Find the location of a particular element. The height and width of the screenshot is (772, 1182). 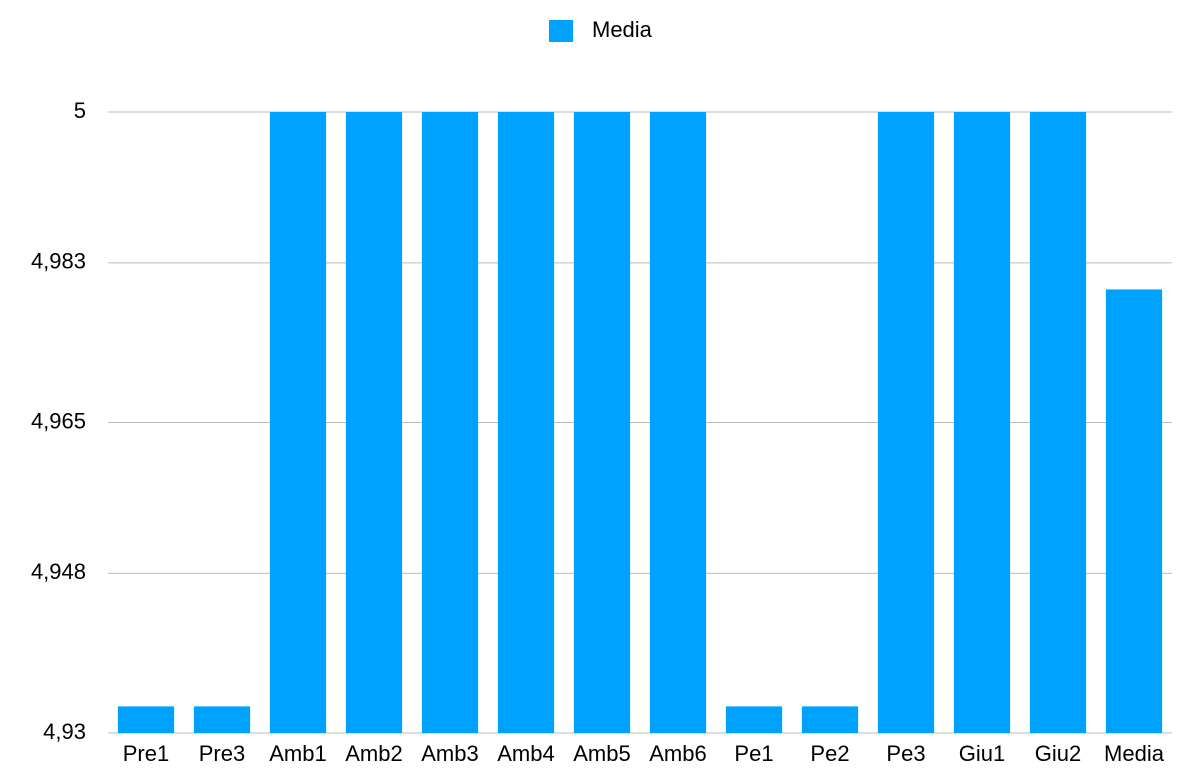

x-tick-label: Pe3 is located at coordinates (905, 753).